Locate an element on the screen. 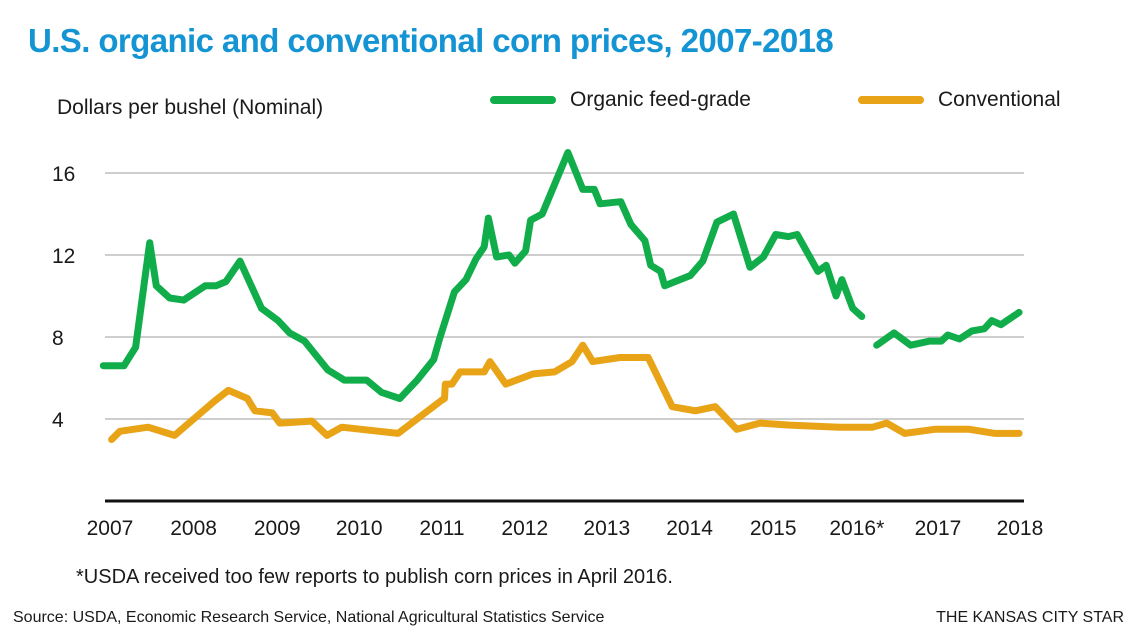 This screenshot has width=1140, height=641. x-tick-label-2007: 2007 is located at coordinates (110, 528).